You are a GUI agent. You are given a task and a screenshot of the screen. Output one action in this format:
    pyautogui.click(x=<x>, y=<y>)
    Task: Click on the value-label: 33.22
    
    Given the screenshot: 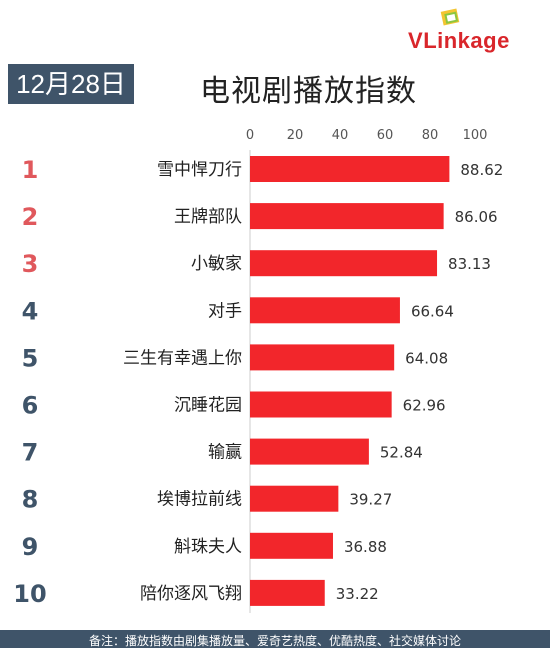 What is the action you would take?
    pyautogui.click(x=357, y=594)
    